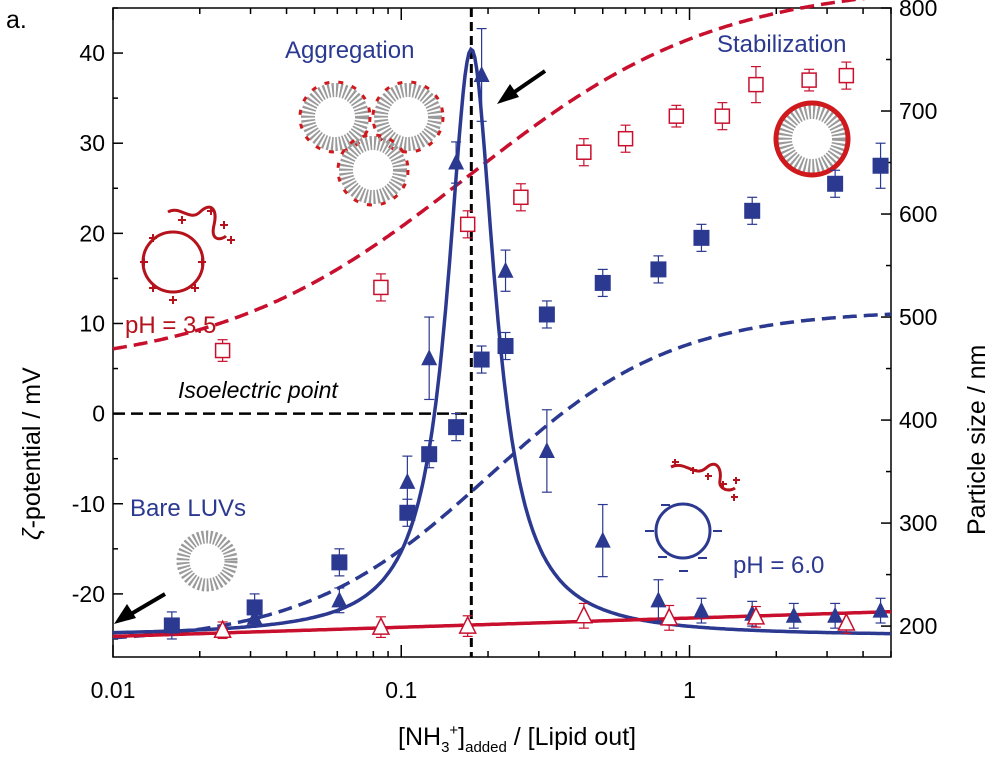 The image size is (997, 757). Describe the element at coordinates (187, 254) in the screenshot. I see `positive-vesicle-icon` at that location.